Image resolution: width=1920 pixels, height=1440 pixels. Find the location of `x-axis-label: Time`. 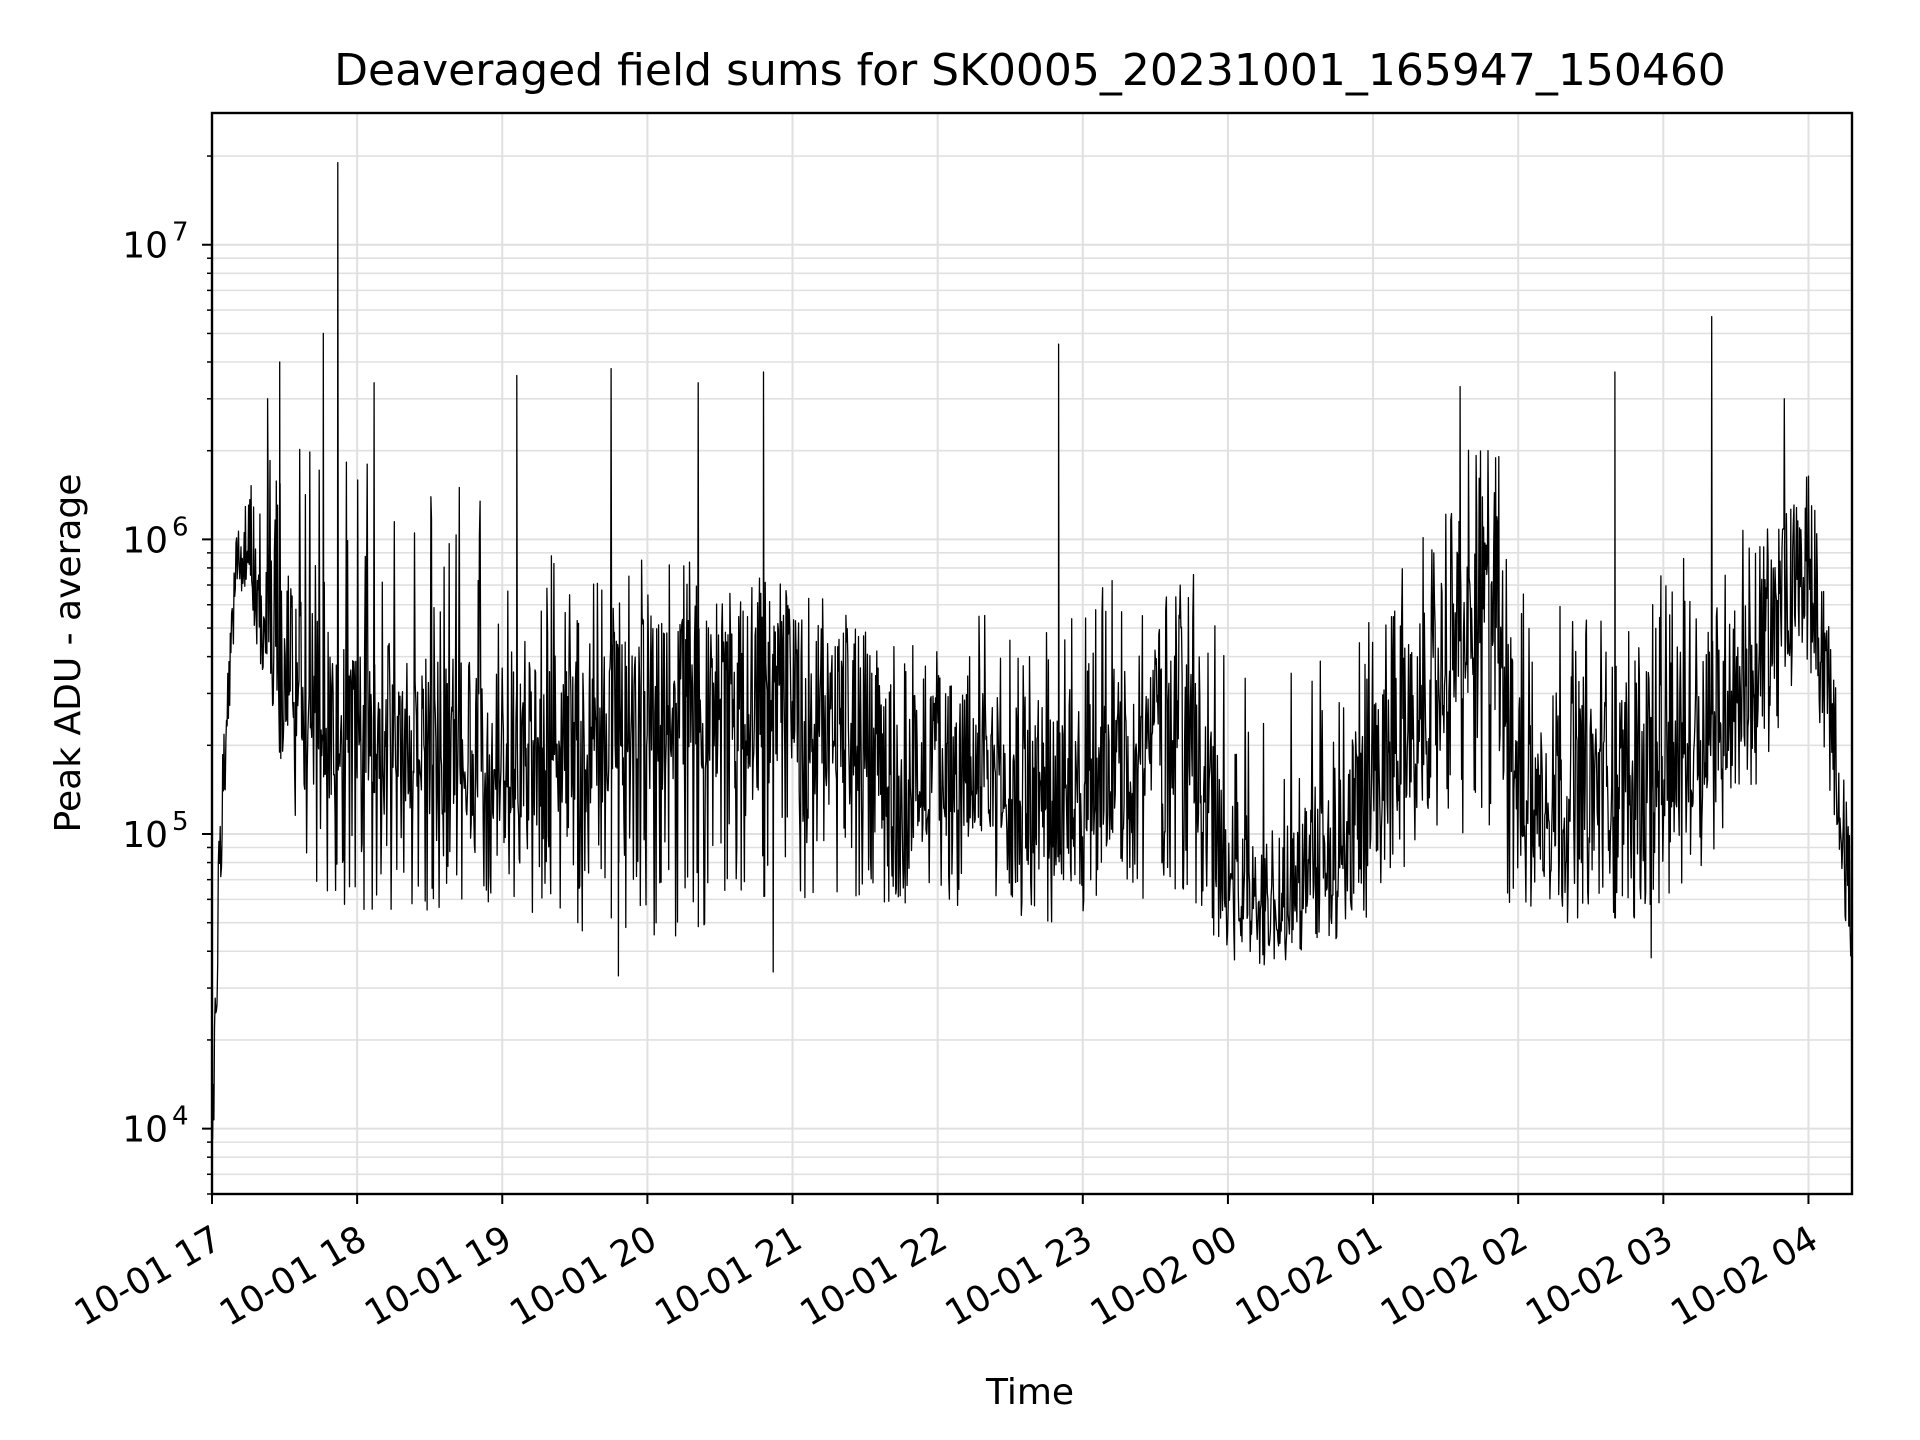

x-axis-label: Time is located at coordinates (1029, 1392).